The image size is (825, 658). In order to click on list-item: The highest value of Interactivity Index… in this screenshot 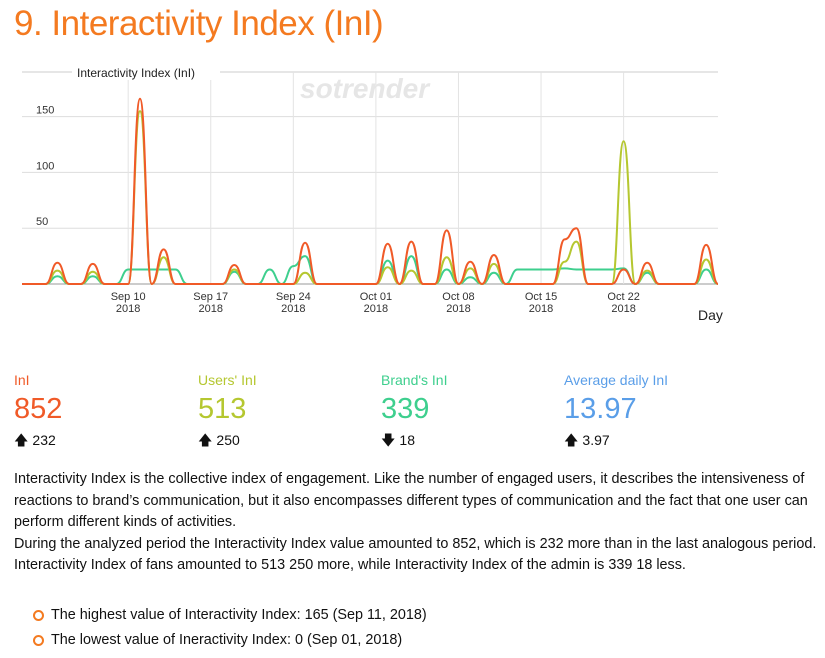, I will do `click(230, 615)`.